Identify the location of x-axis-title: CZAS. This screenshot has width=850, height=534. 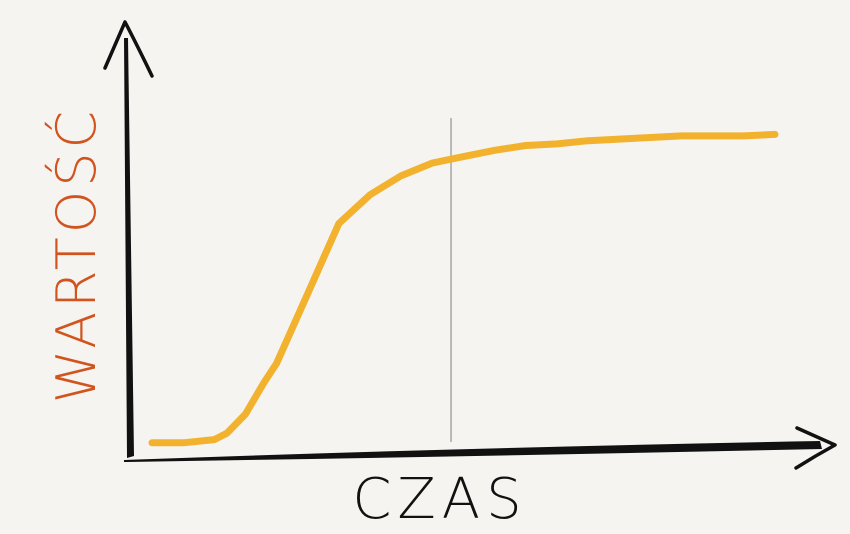
(439, 499).